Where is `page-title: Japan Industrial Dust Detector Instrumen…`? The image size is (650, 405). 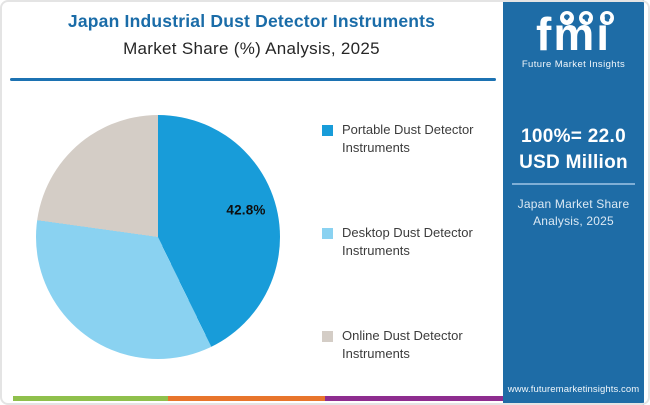
page-title: Japan Industrial Dust Detector Instrumen… is located at coordinates (251, 21).